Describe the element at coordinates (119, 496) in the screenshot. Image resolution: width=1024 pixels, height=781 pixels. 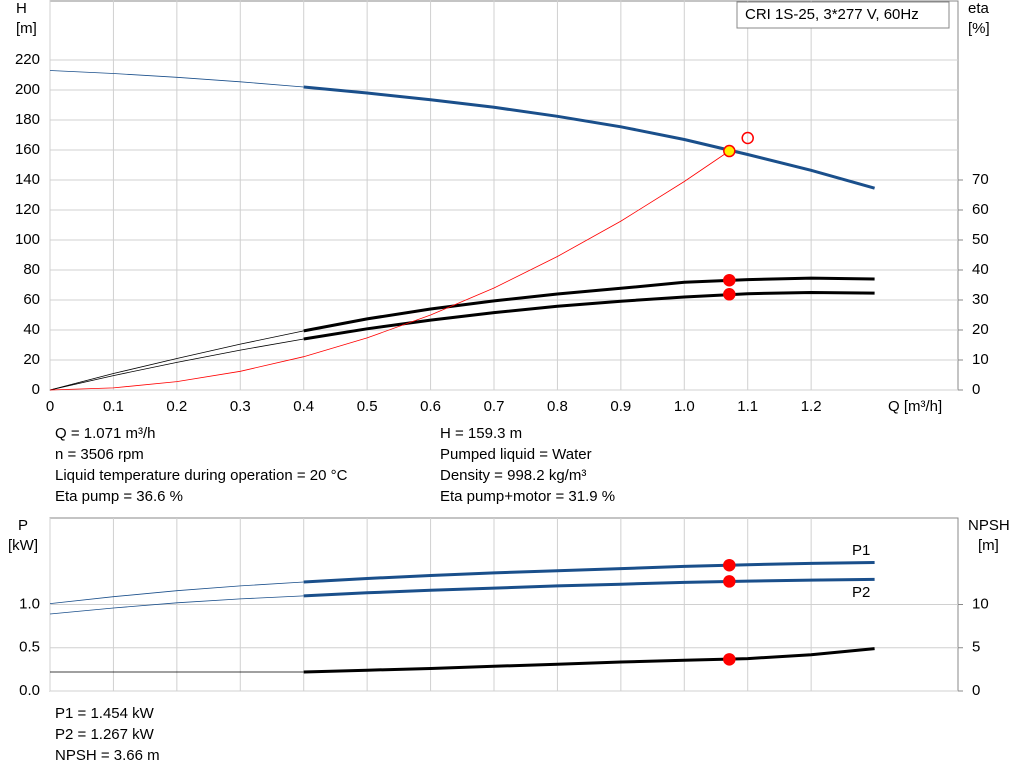
I see `info-text: Eta pump = 36.6 %` at that location.